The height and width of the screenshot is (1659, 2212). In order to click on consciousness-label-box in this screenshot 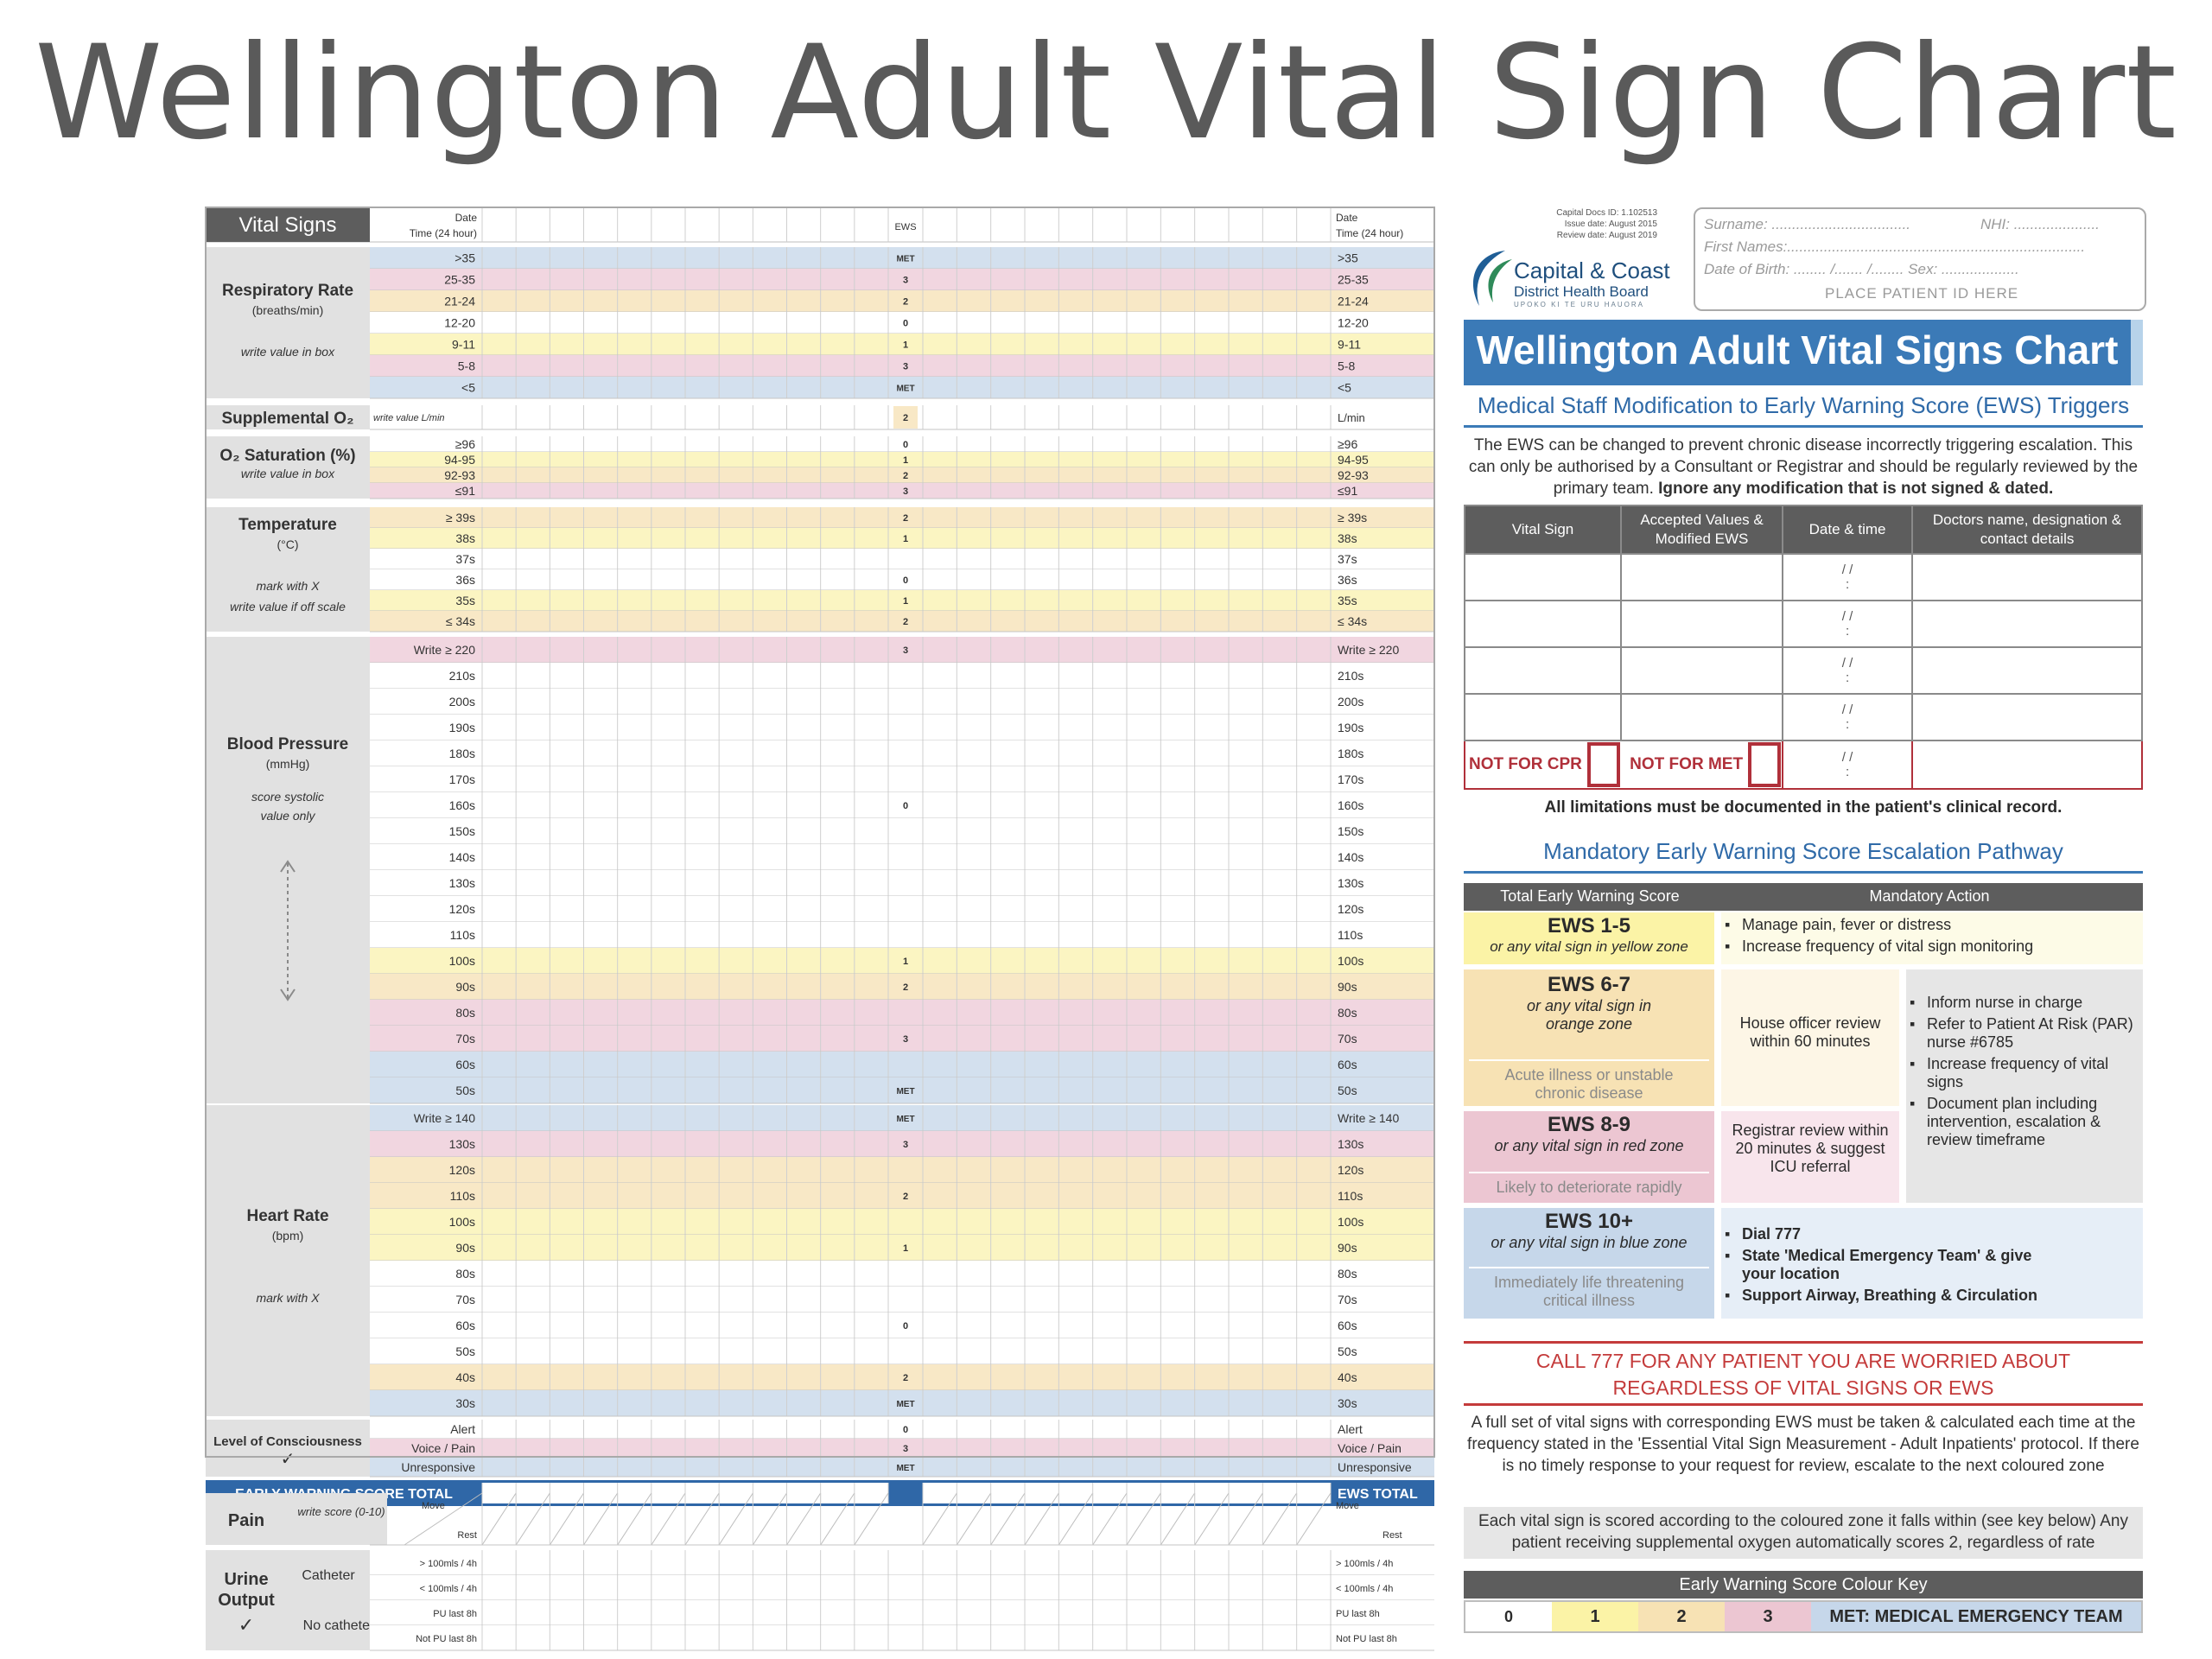, I will do `click(288, 1448)`.